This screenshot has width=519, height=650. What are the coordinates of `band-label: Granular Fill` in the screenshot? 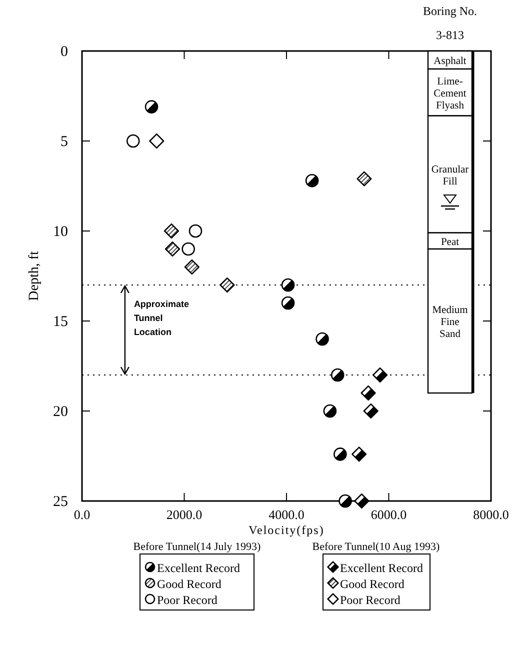 It's located at (450, 176).